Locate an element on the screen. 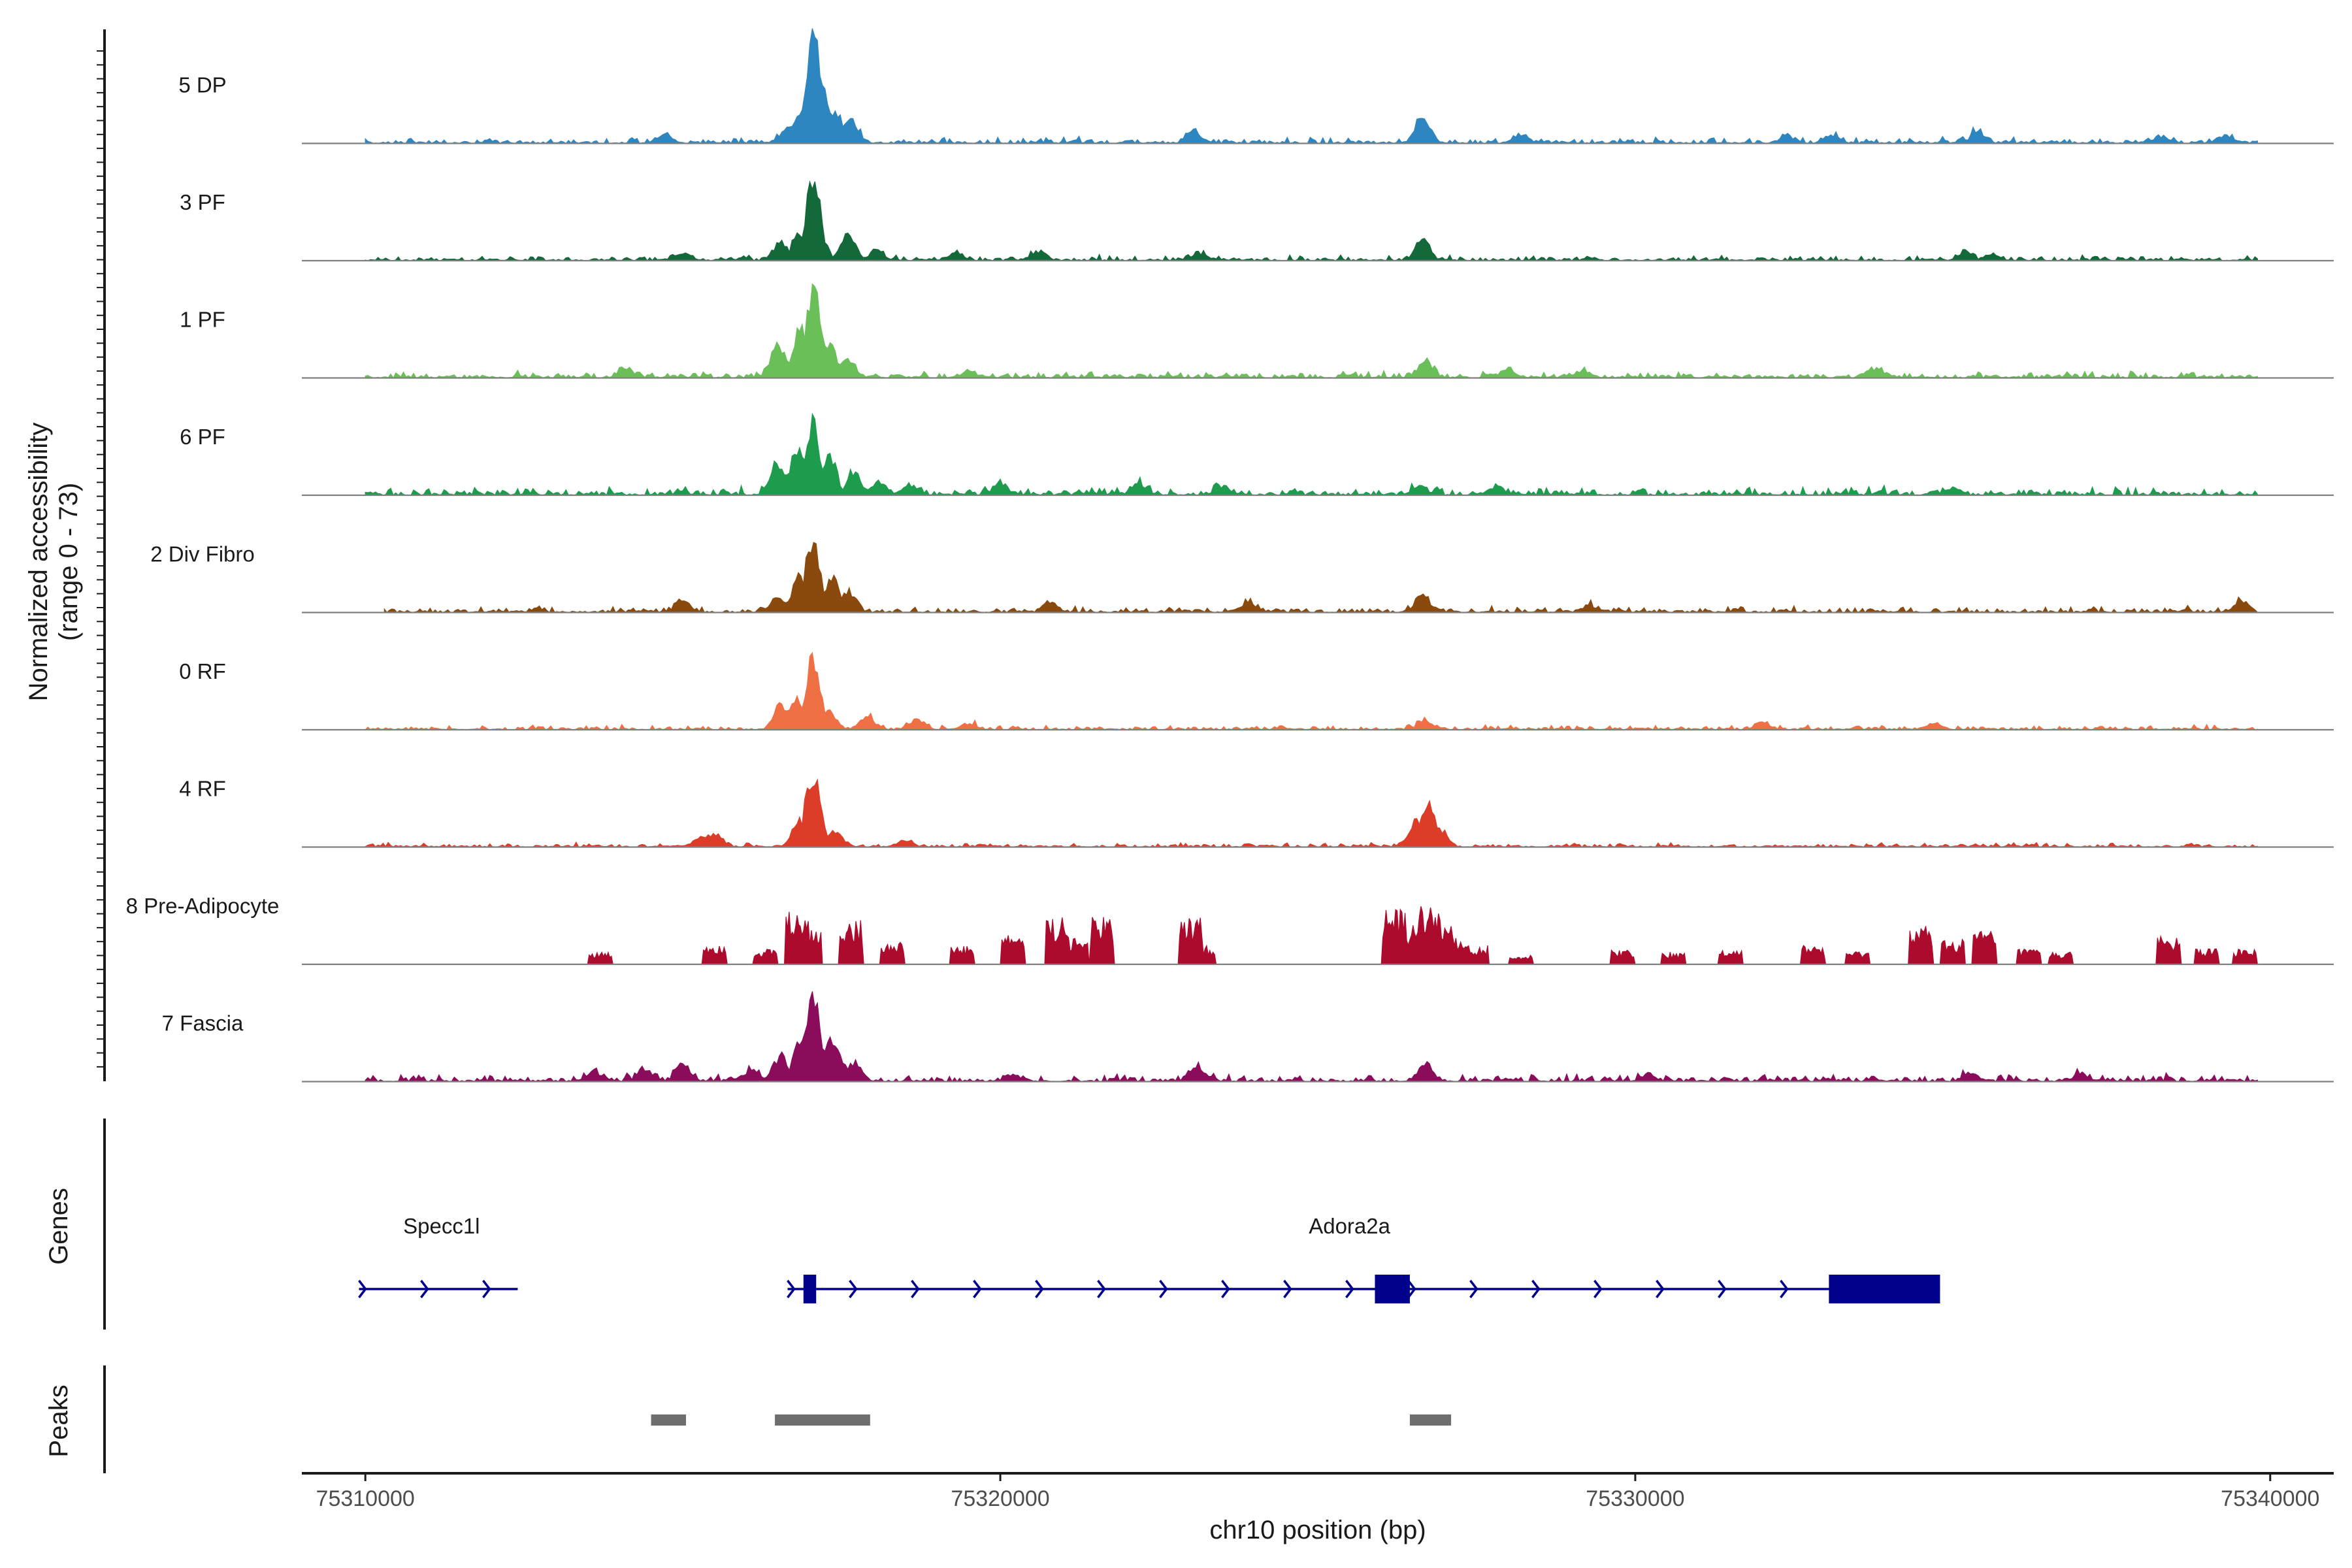 The height and width of the screenshot is (1568, 2352). gene-label-0: Specc1l is located at coordinates (441, 1226).